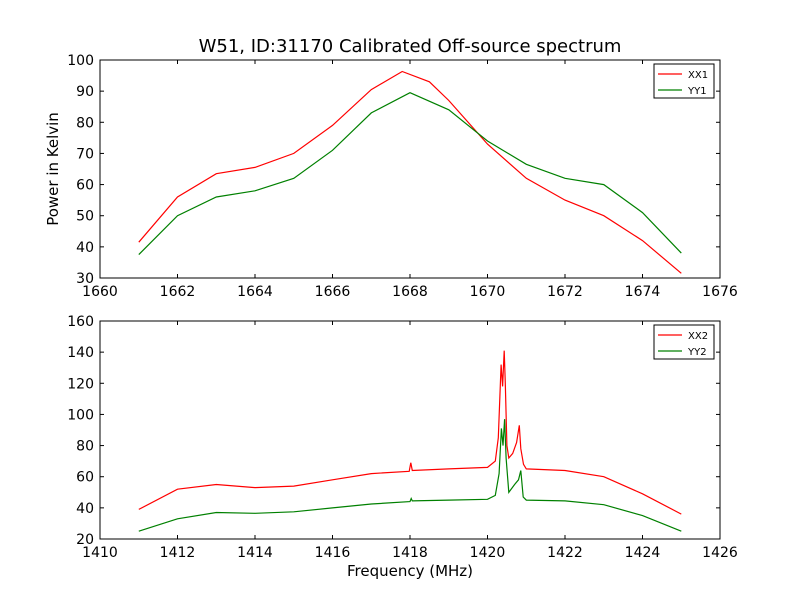 This screenshot has height=600, width=800. Describe the element at coordinates (565, 553) in the screenshot. I see `x-tick-label: 1422` at that location.